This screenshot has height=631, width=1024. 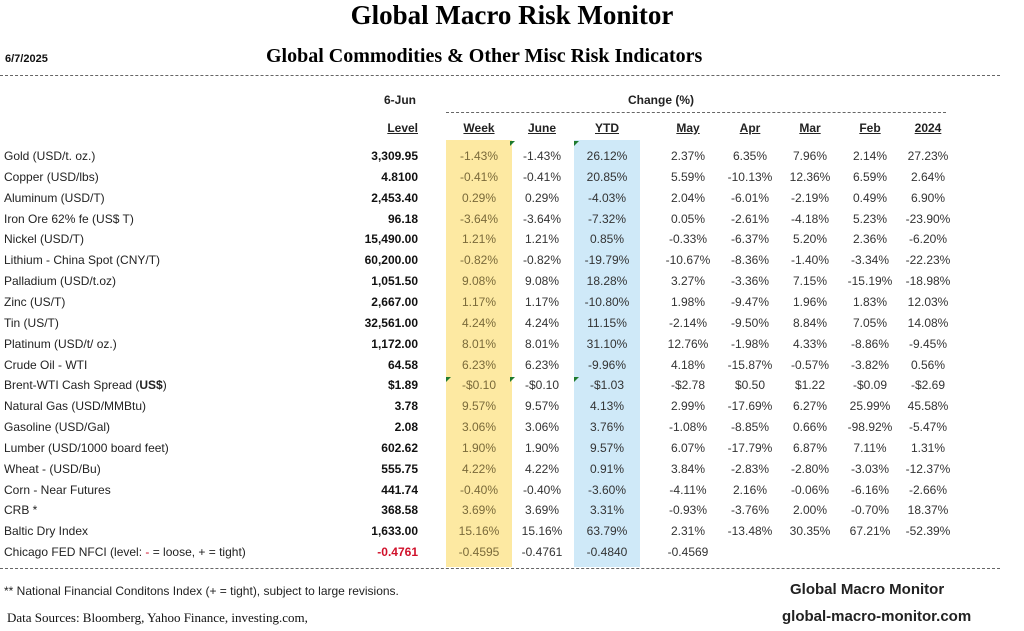 What do you see at coordinates (810, 510) in the screenshot?
I see `cell-mar: 2.00%` at bounding box center [810, 510].